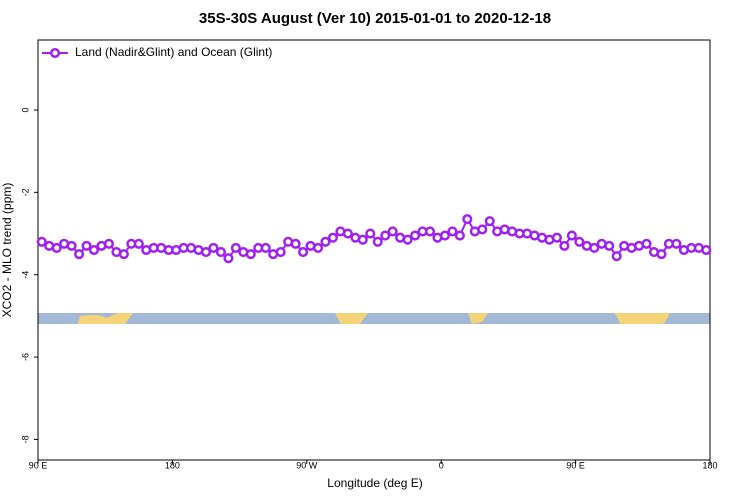 This screenshot has height=500, width=750. Describe the element at coordinates (25, 109) in the screenshot. I see `y-tick-label: 0` at that location.